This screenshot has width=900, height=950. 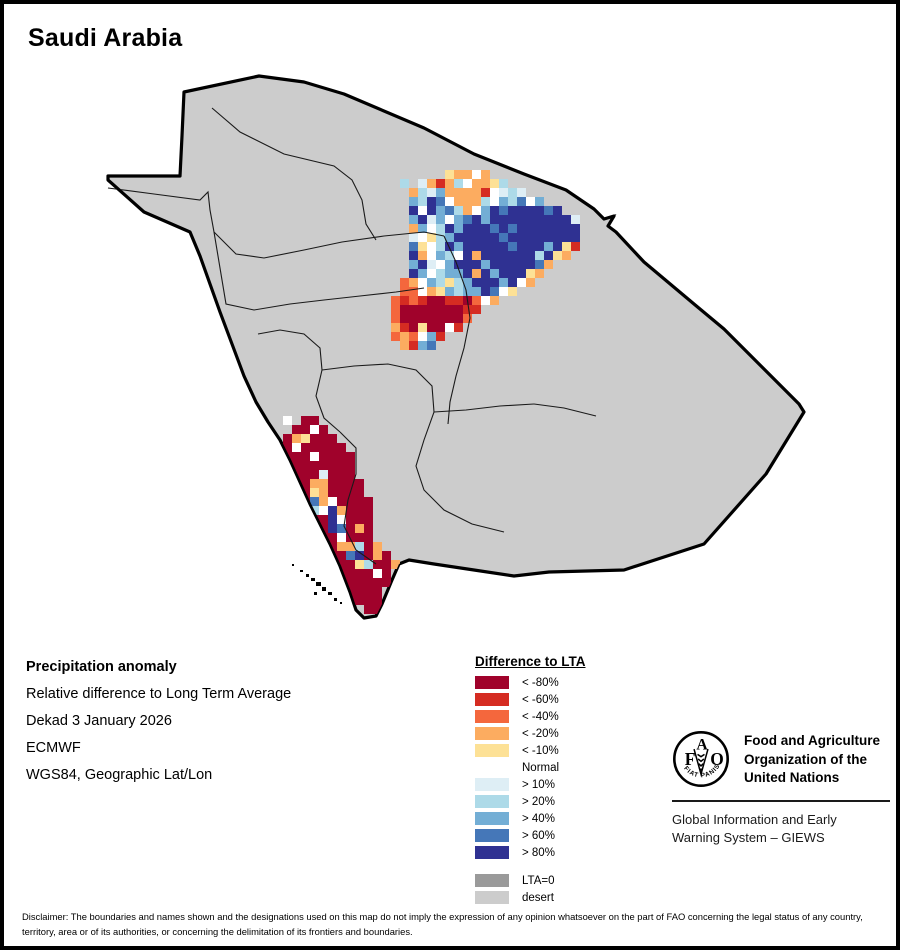 What do you see at coordinates (812, 740) in the screenshot?
I see `fao-name-line-1: Food and Agriculture` at bounding box center [812, 740].